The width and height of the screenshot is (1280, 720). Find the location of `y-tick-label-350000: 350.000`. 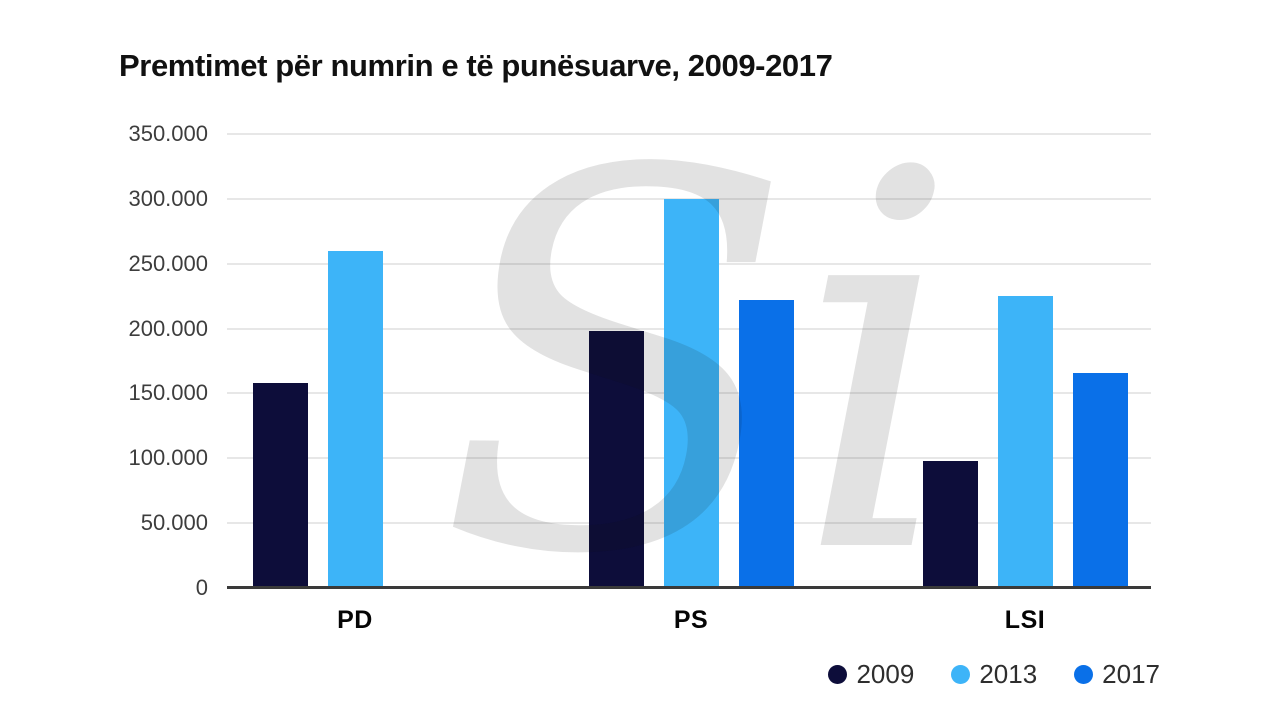

y-tick-label-350000: 350.000 is located at coordinates (168, 133).